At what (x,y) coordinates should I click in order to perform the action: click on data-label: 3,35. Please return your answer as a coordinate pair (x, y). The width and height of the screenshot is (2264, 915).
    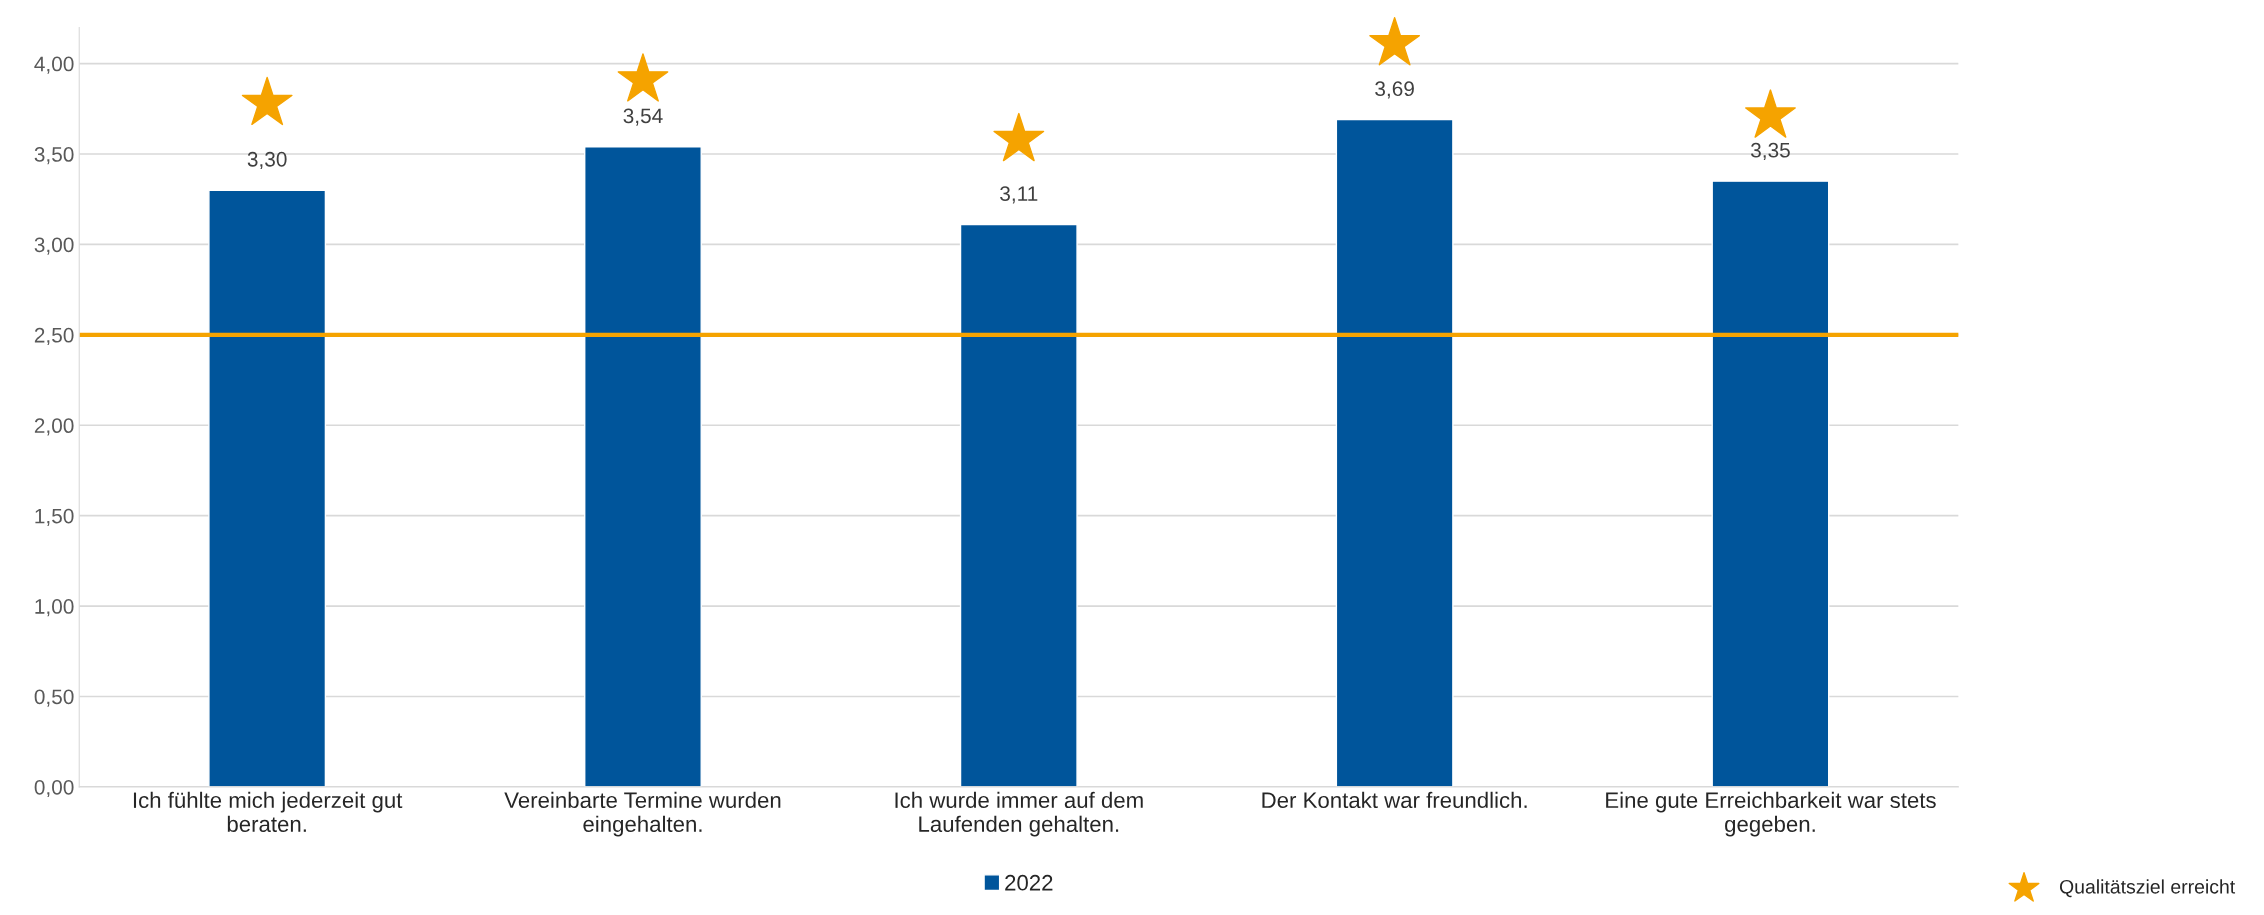
    Looking at the image, I should click on (1770, 151).